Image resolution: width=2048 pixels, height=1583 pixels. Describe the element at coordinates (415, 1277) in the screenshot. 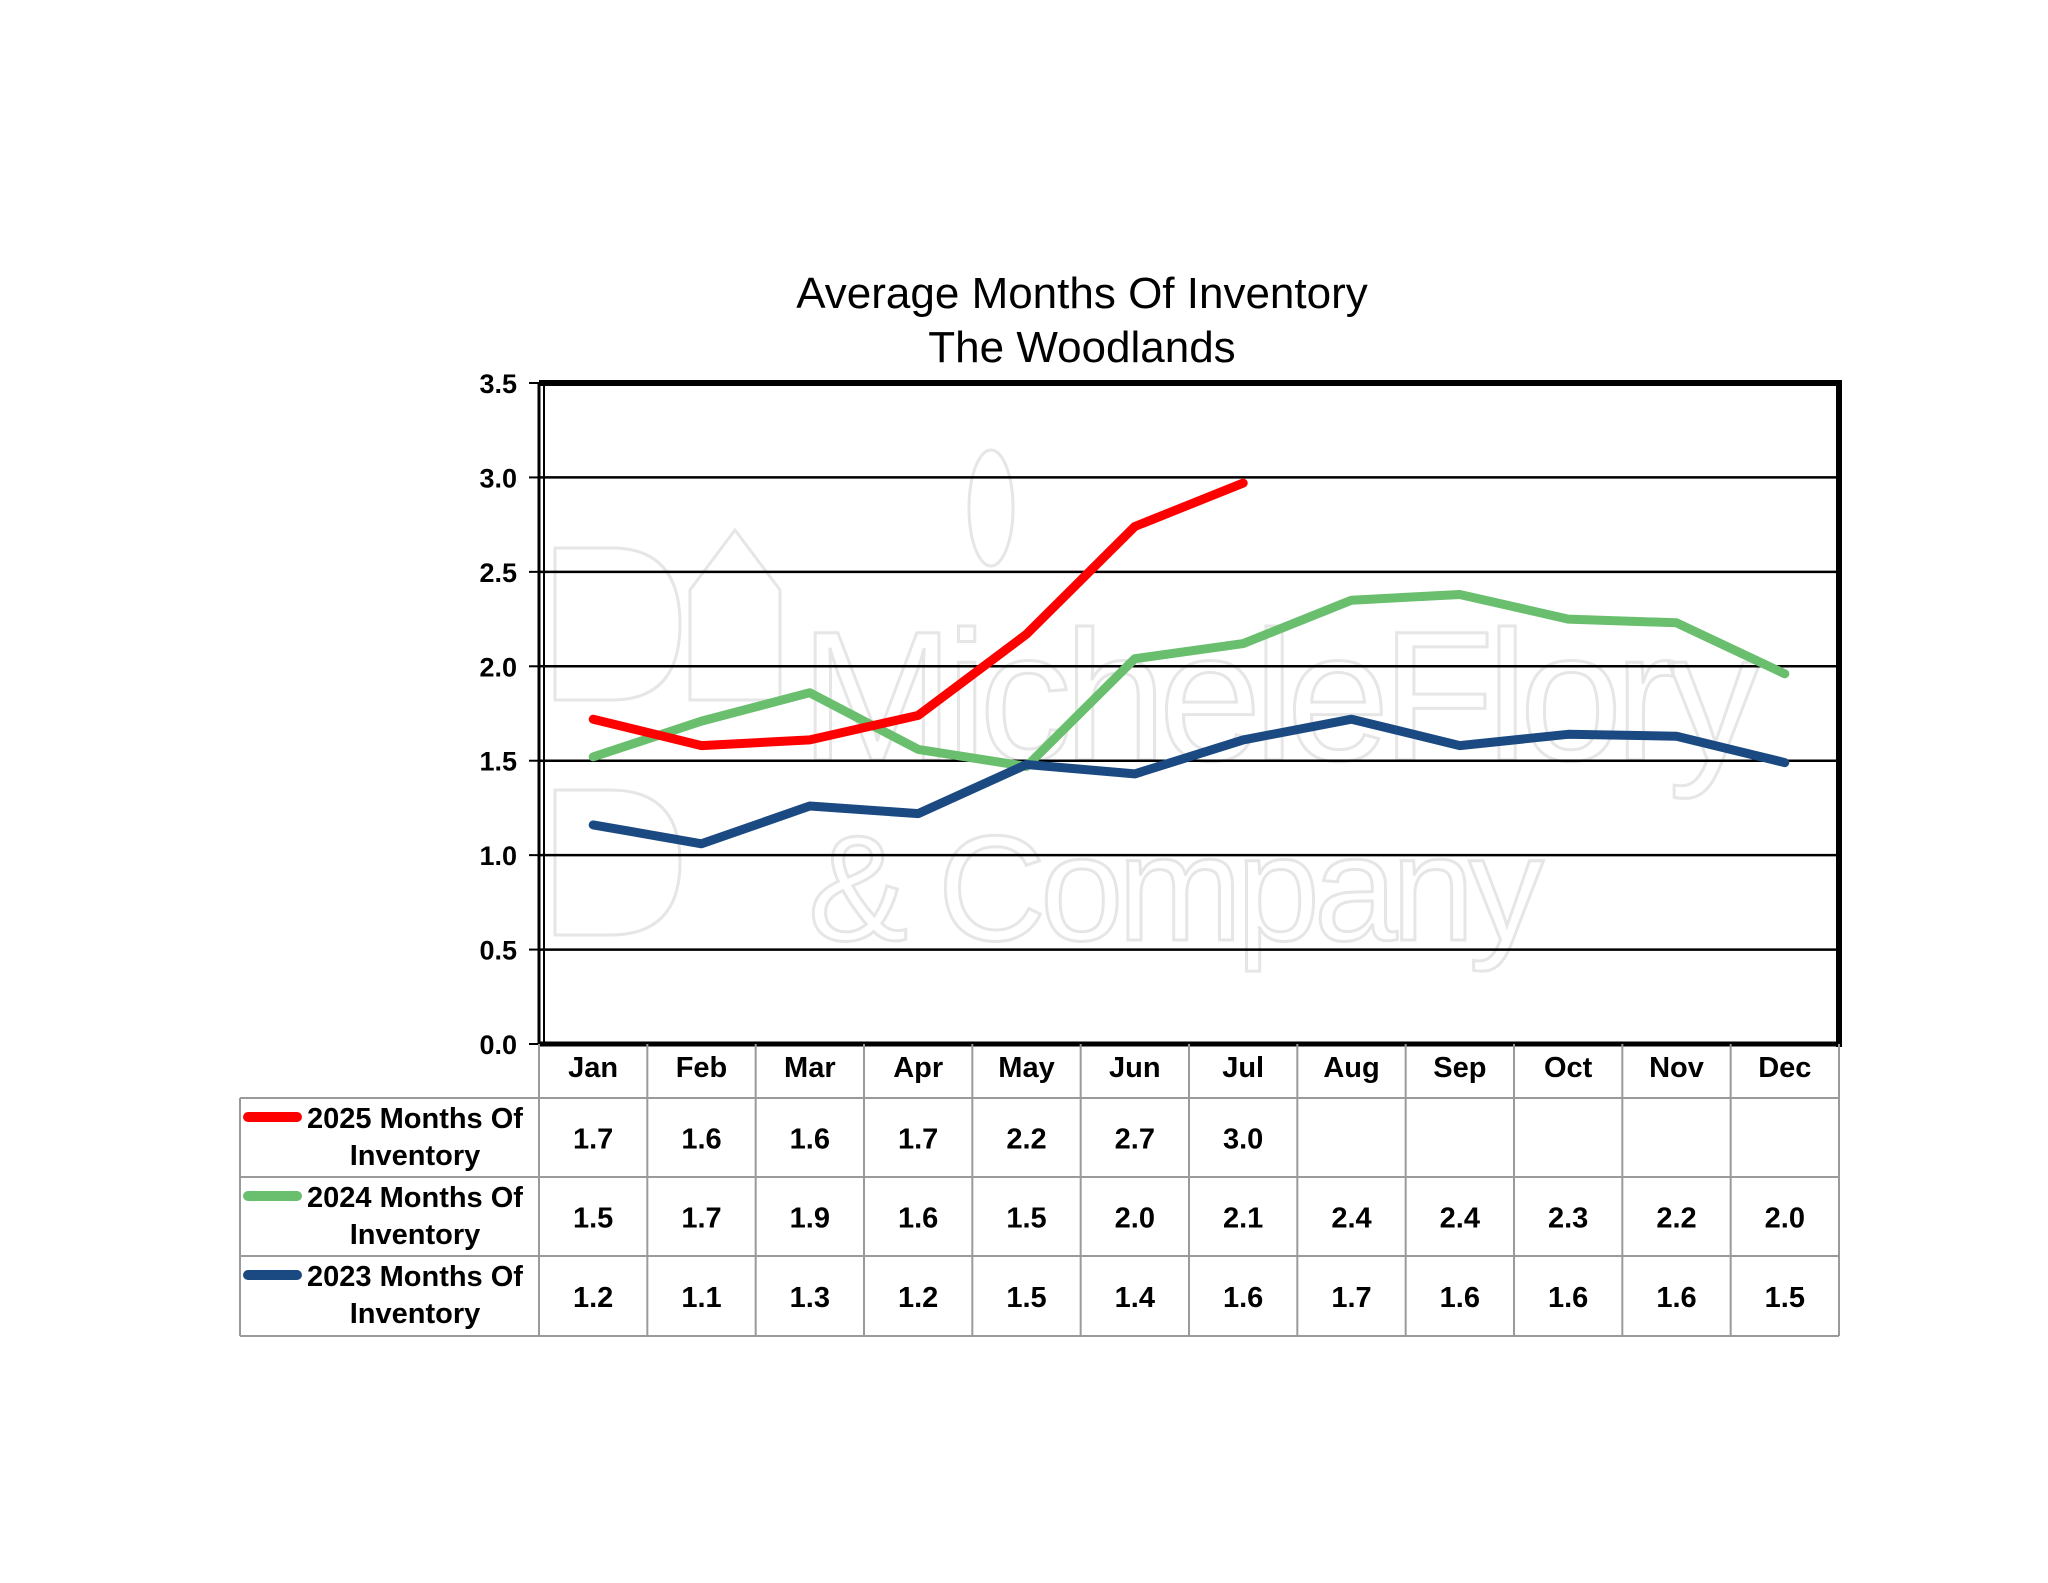

I see `legend-label-line1: 2023 Months Of` at that location.